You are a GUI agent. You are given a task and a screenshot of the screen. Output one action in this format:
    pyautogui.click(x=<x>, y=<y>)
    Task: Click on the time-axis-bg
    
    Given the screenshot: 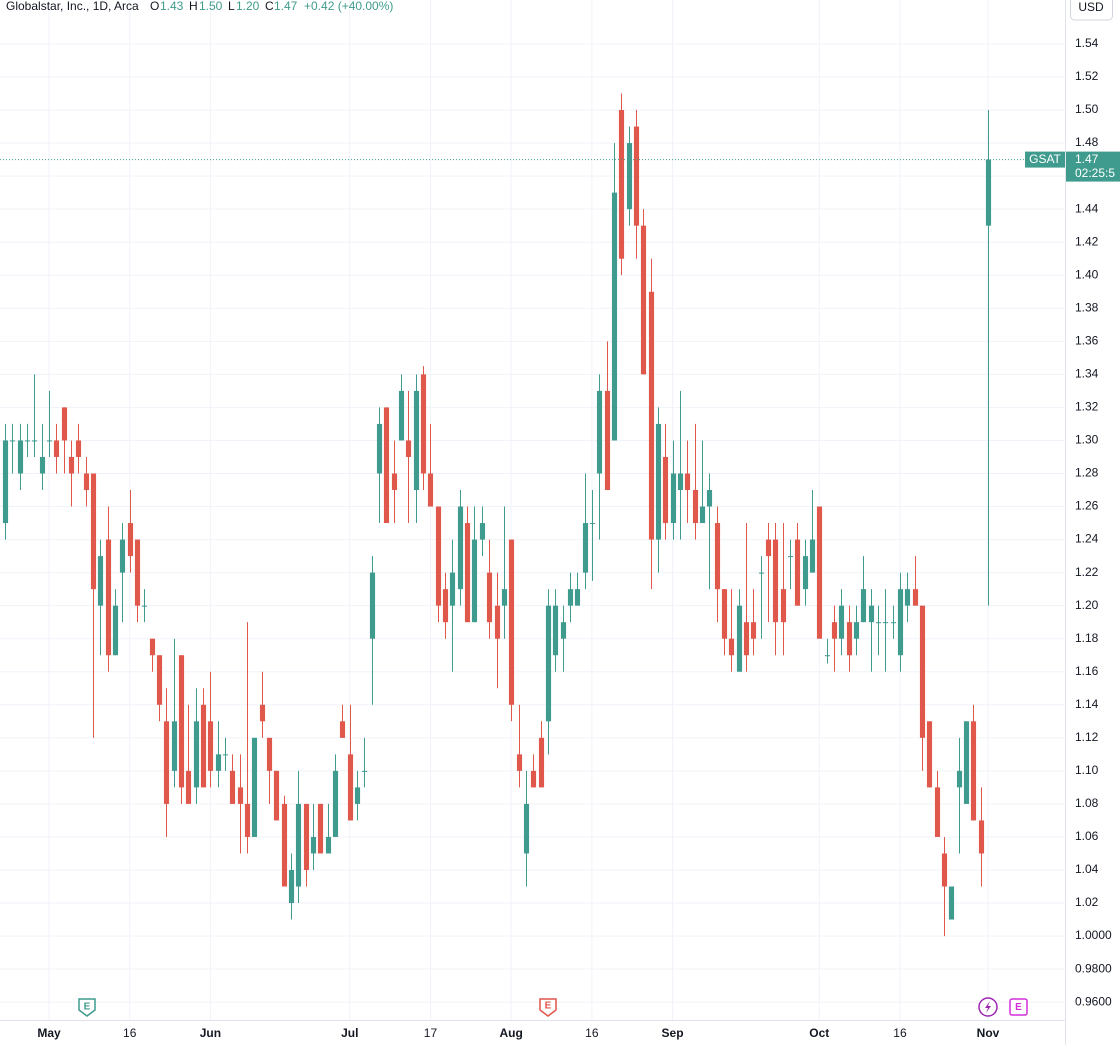 What is the action you would take?
    pyautogui.click(x=532, y=1032)
    